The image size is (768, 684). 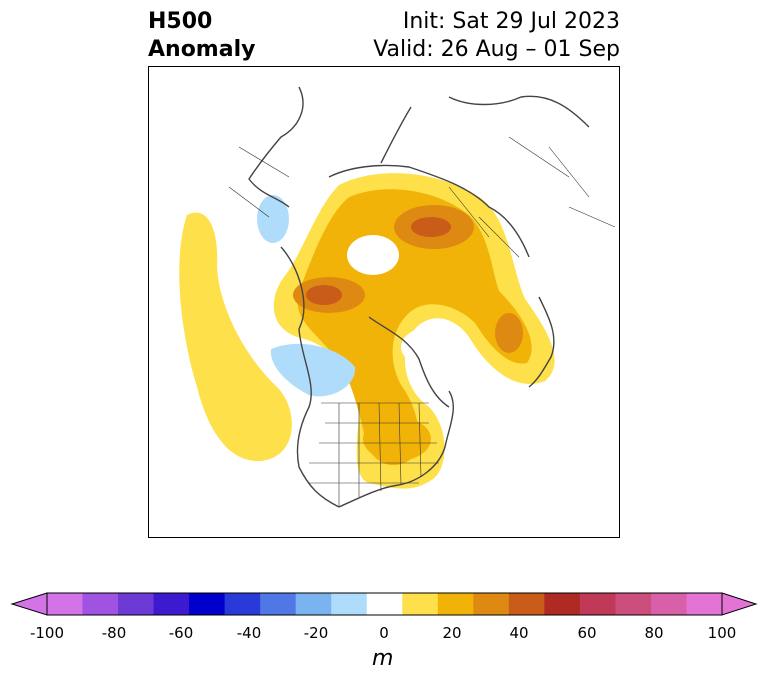 What do you see at coordinates (739, 604) in the screenshot?
I see `colorbar-extend-max` at bounding box center [739, 604].